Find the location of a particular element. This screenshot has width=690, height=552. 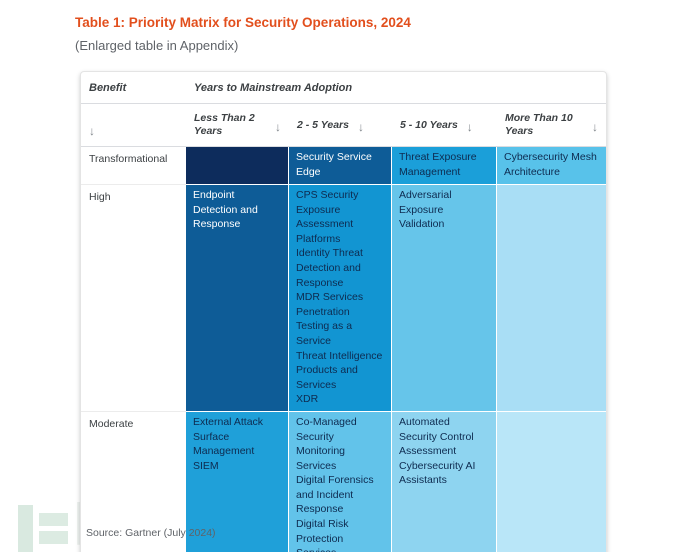

years-to-mainstream-adoption-header: Years to Mainstream Adoption is located at coordinates (273, 87).